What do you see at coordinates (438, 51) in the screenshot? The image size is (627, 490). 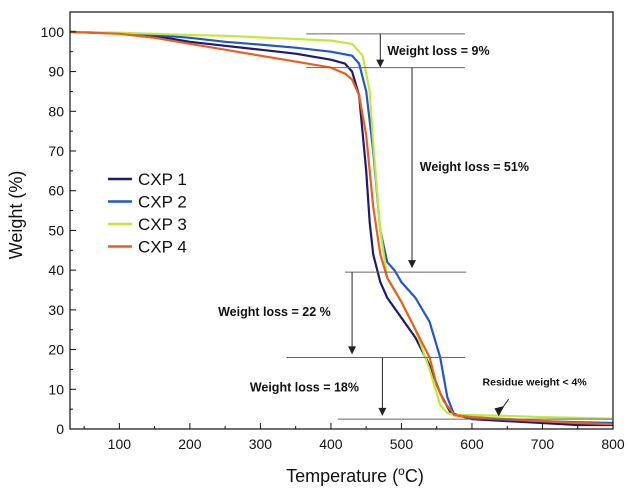 I see `label-weight-loss-9: Weight loss = 9%` at bounding box center [438, 51].